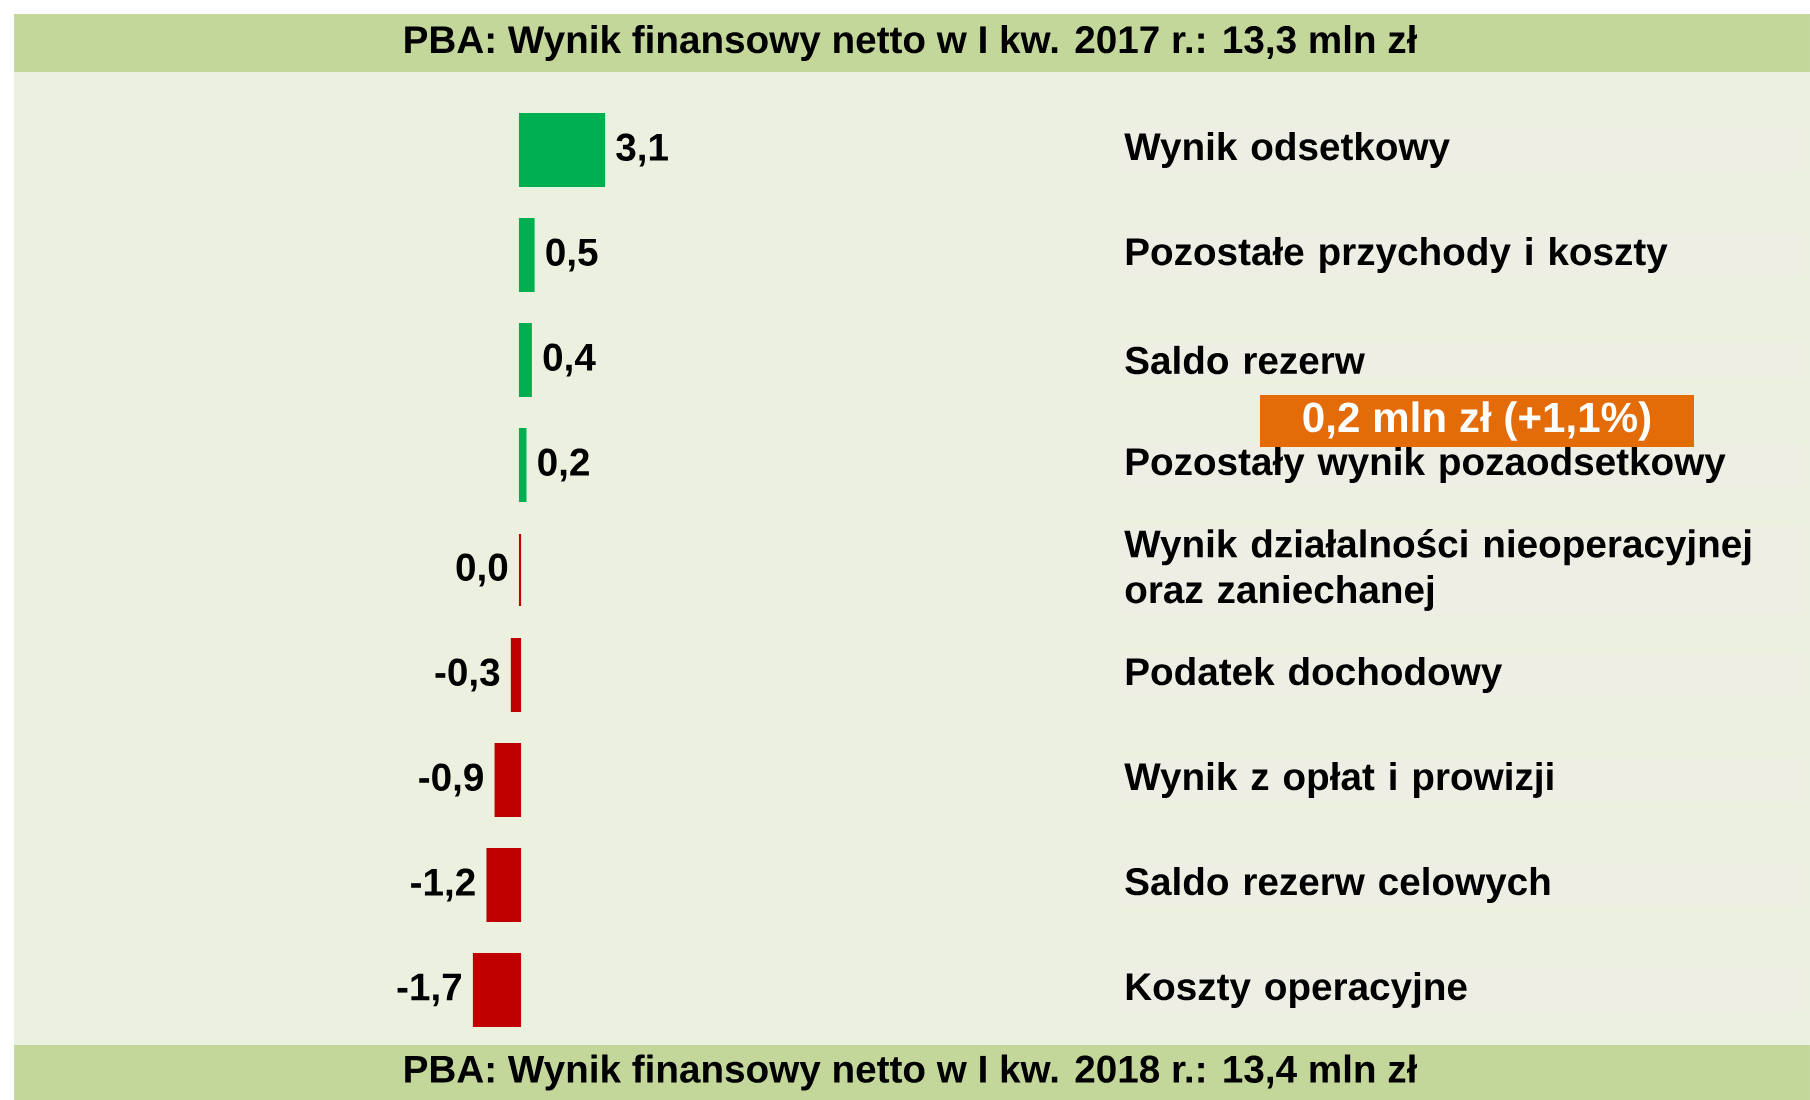 The image size is (1810, 1100). What do you see at coordinates (563, 465) in the screenshot?
I see `data-label: 0,2` at bounding box center [563, 465].